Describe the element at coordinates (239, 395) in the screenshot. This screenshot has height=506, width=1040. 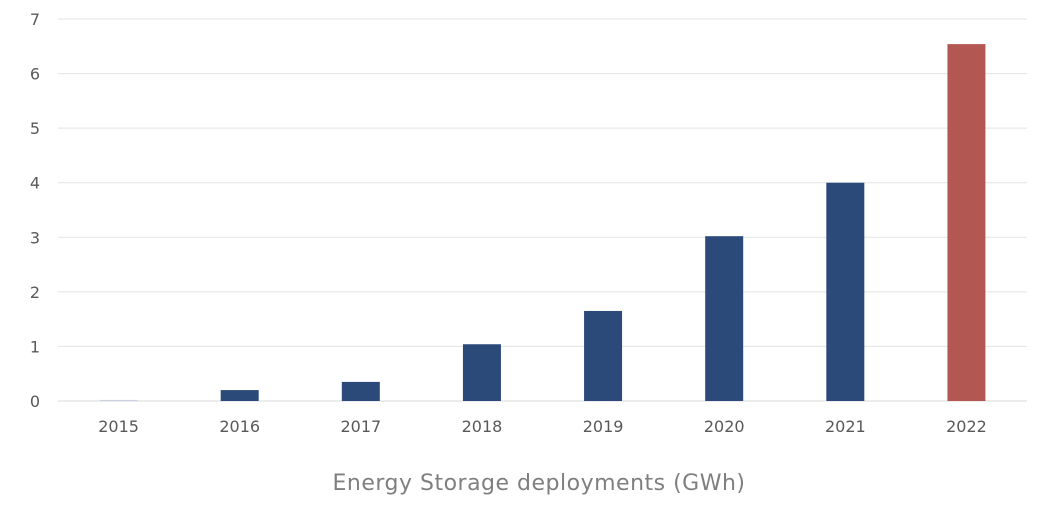
I see `bar-2016` at that location.